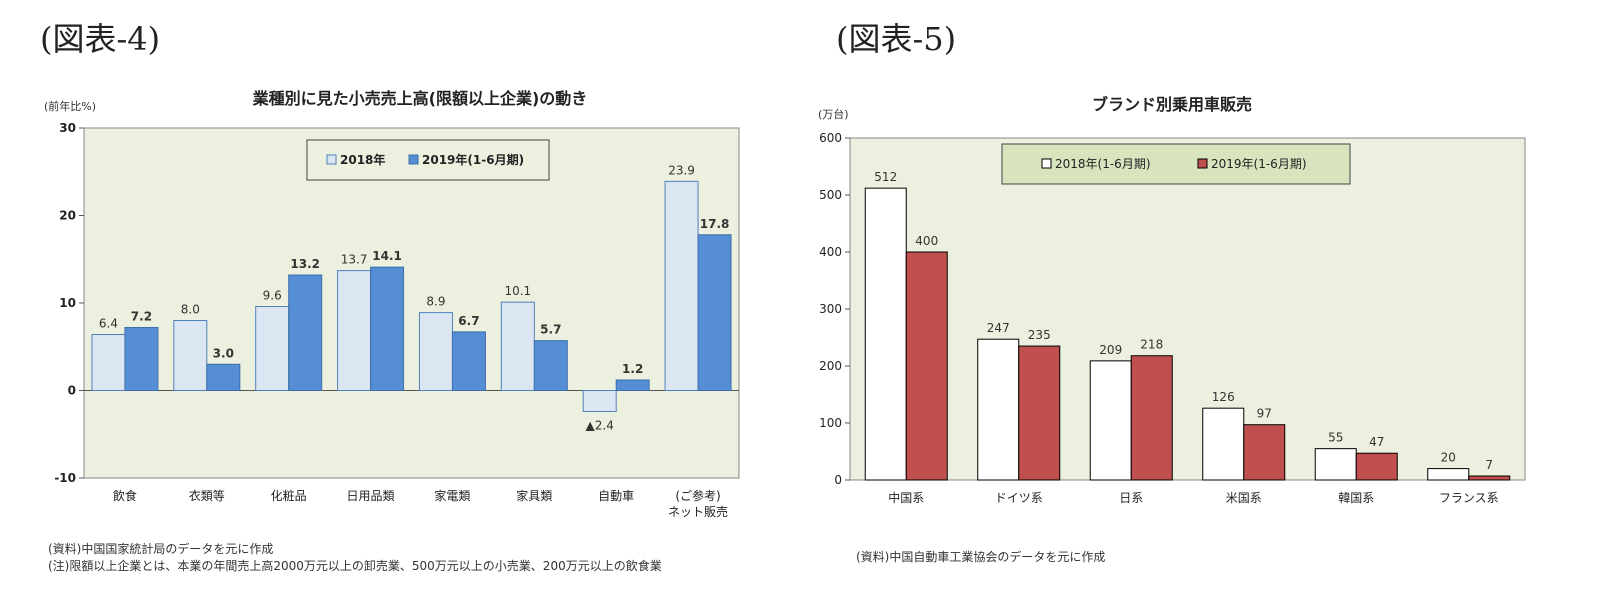 The image size is (1618, 605). What do you see at coordinates (600, 426) in the screenshot?
I see `data-label: ▲2.4` at bounding box center [600, 426].